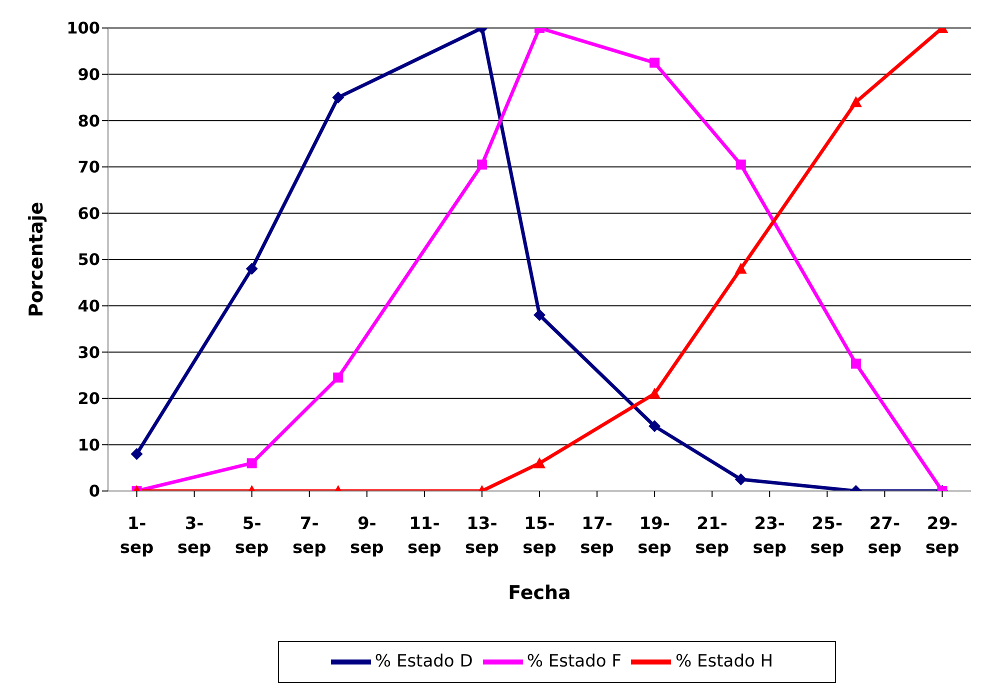 This screenshot has width=990, height=687. What do you see at coordinates (89, 260) in the screenshot?
I see `y-tick-label: 50` at bounding box center [89, 260].